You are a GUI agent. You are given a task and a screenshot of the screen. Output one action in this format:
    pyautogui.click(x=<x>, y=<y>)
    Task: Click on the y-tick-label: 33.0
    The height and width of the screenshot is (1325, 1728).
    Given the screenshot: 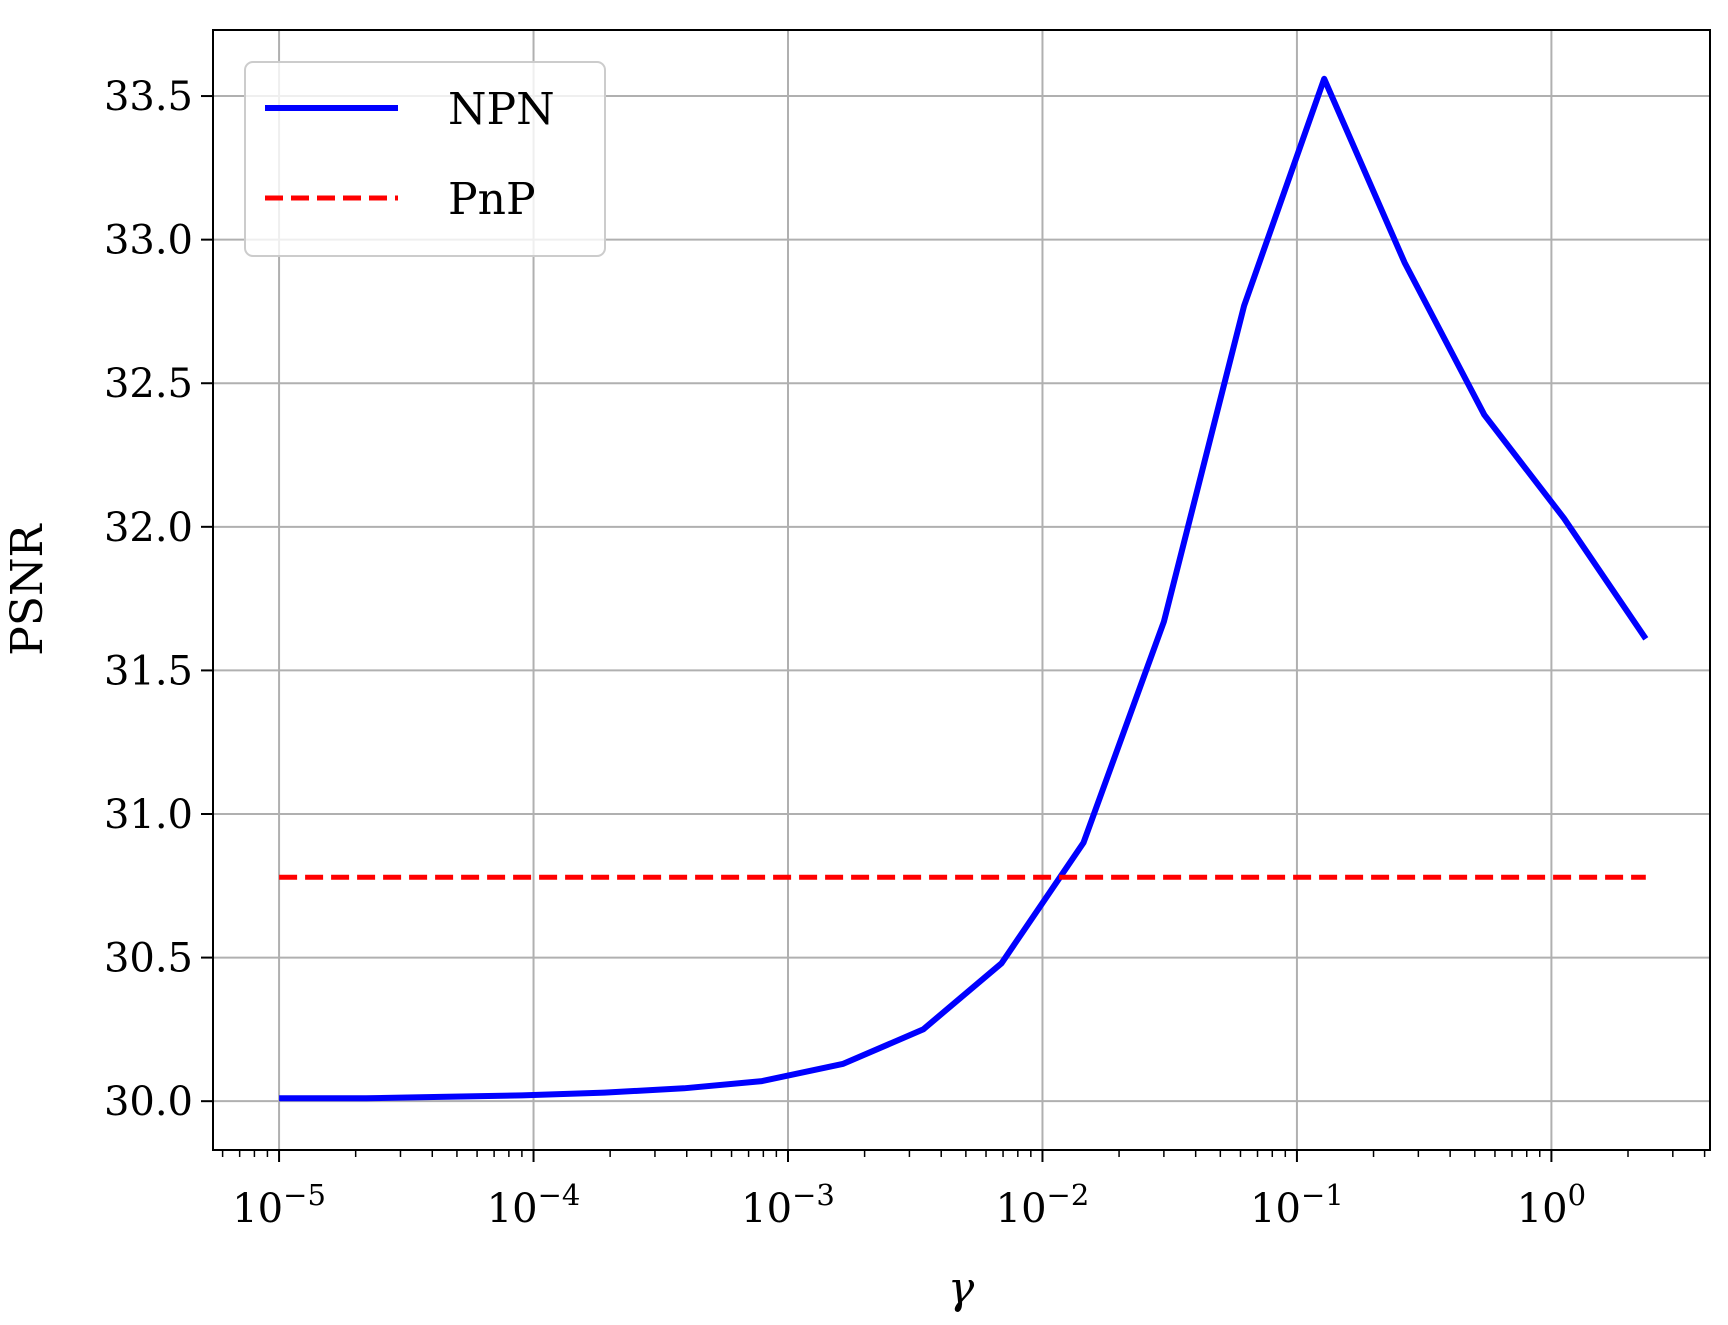 What is the action you would take?
    pyautogui.click(x=148, y=241)
    